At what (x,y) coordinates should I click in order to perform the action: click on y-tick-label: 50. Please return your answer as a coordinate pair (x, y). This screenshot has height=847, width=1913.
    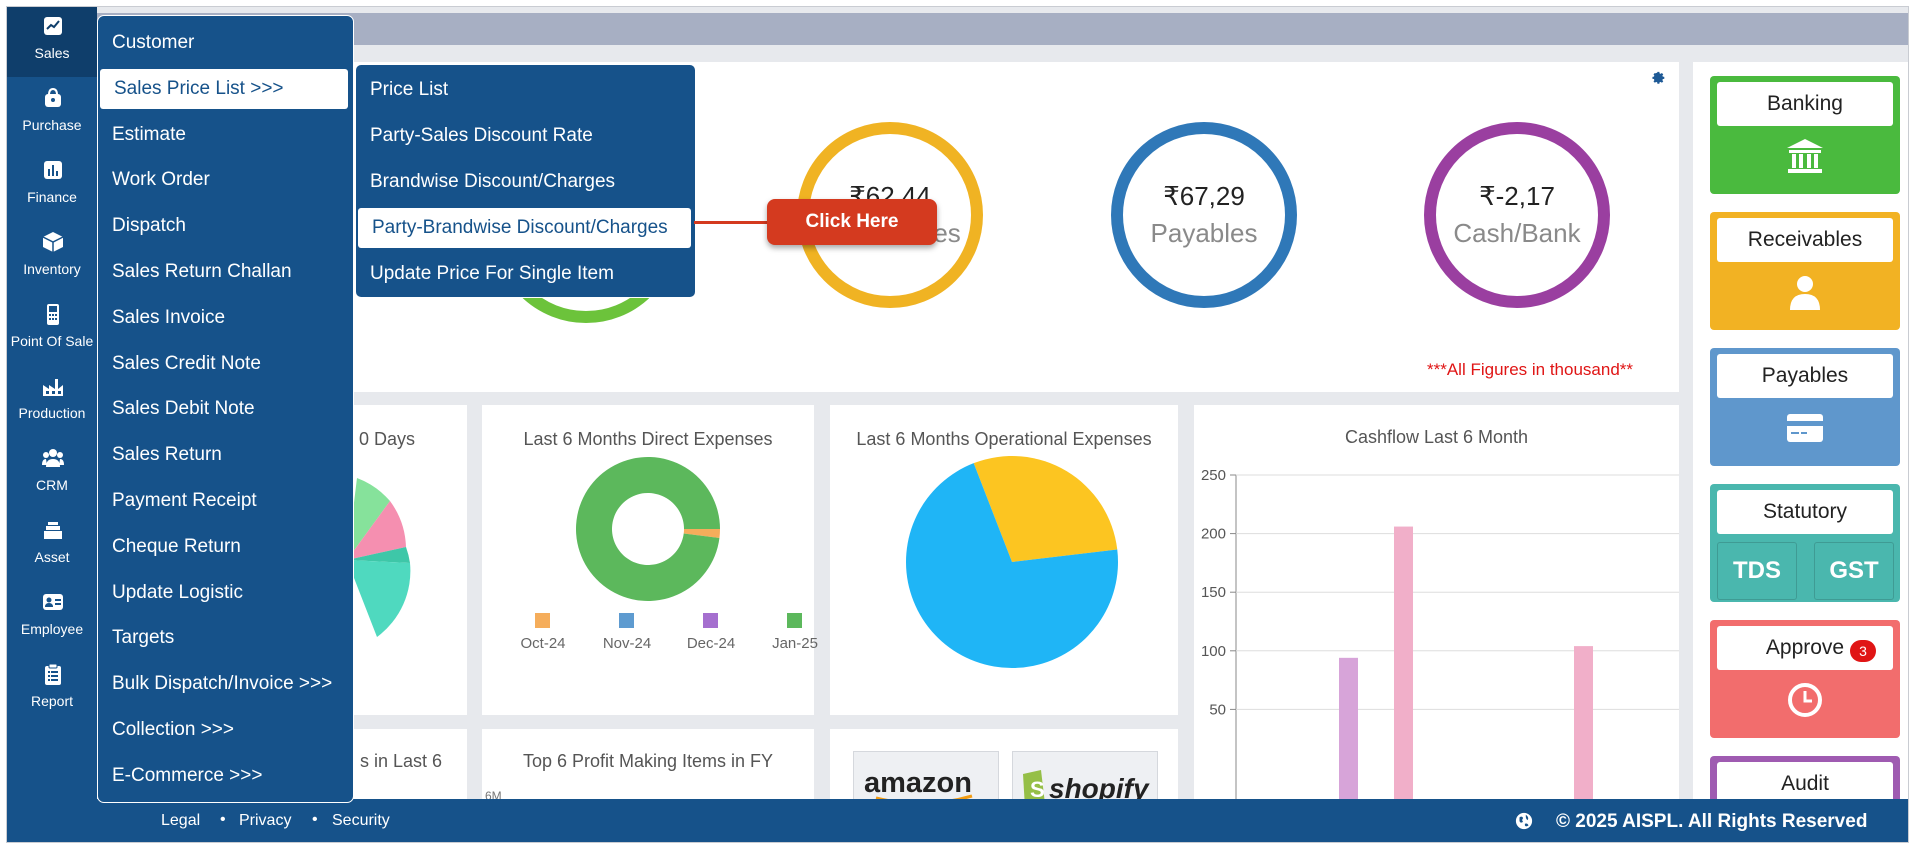
    Looking at the image, I should click on (1217, 709).